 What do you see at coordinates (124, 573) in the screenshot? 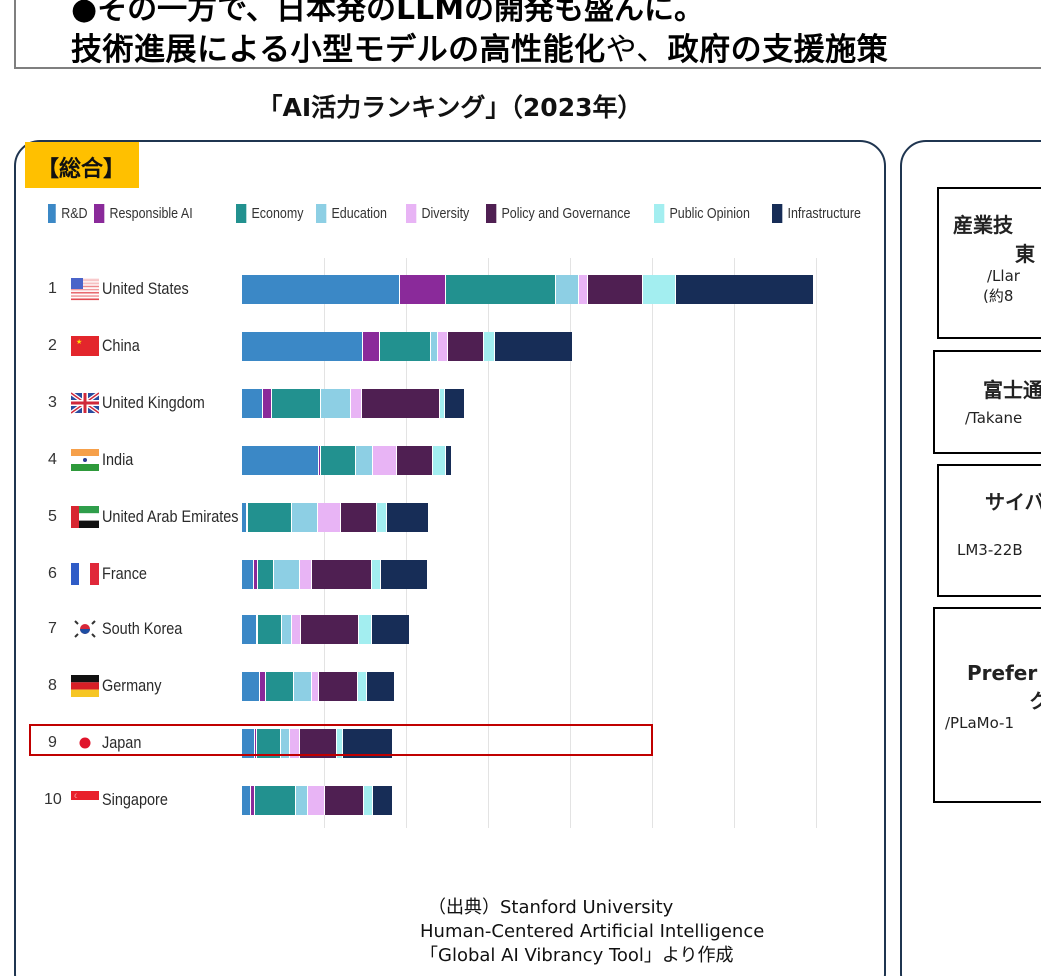
I see `country-name: France` at bounding box center [124, 573].